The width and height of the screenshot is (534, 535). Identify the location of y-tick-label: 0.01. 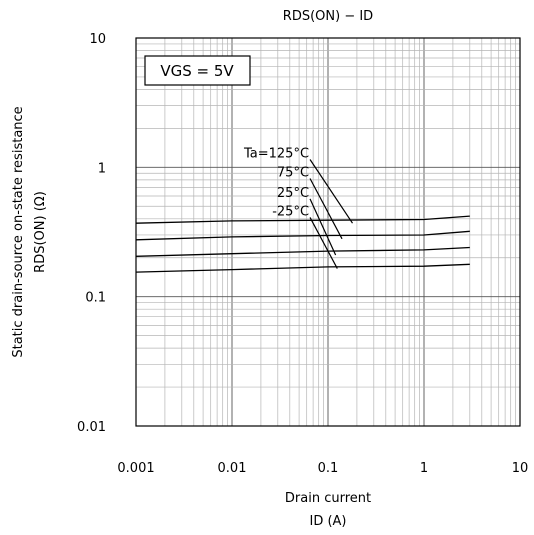
(91, 427).